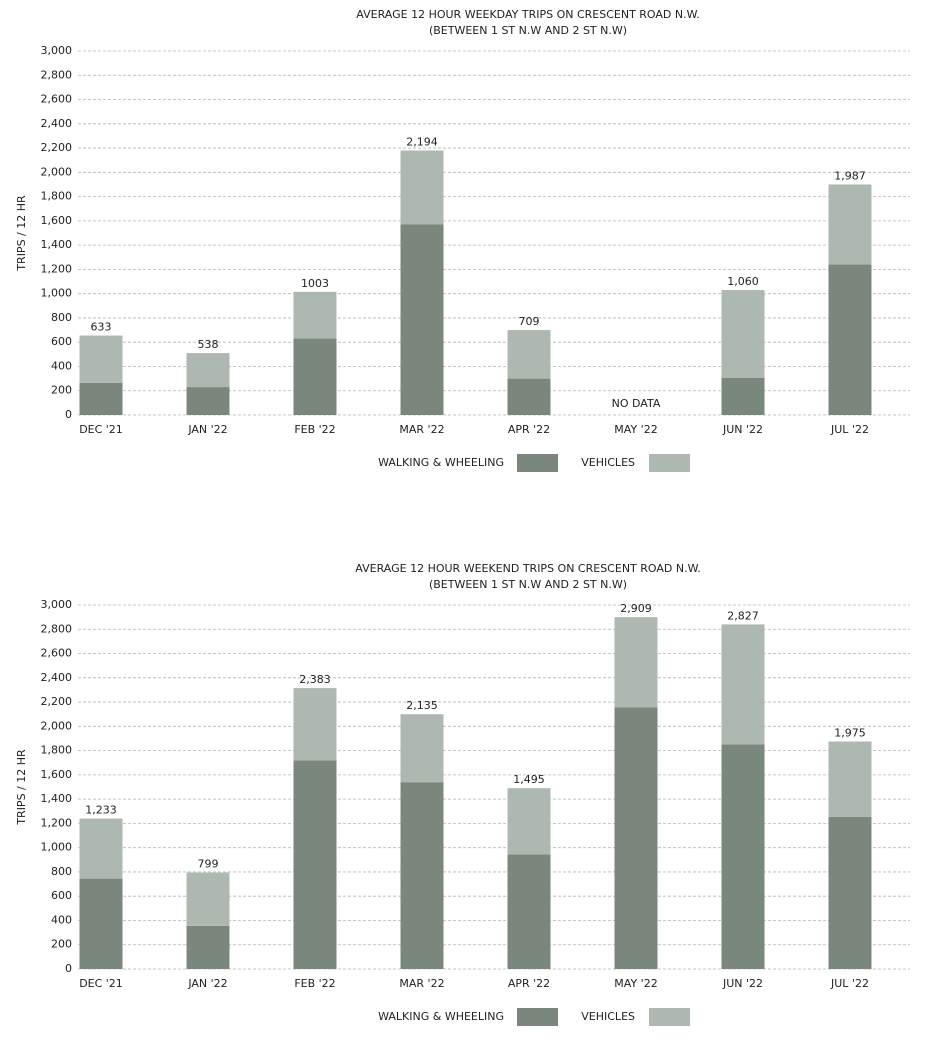  What do you see at coordinates (101, 810) in the screenshot?
I see `total-label: 1,233` at bounding box center [101, 810].